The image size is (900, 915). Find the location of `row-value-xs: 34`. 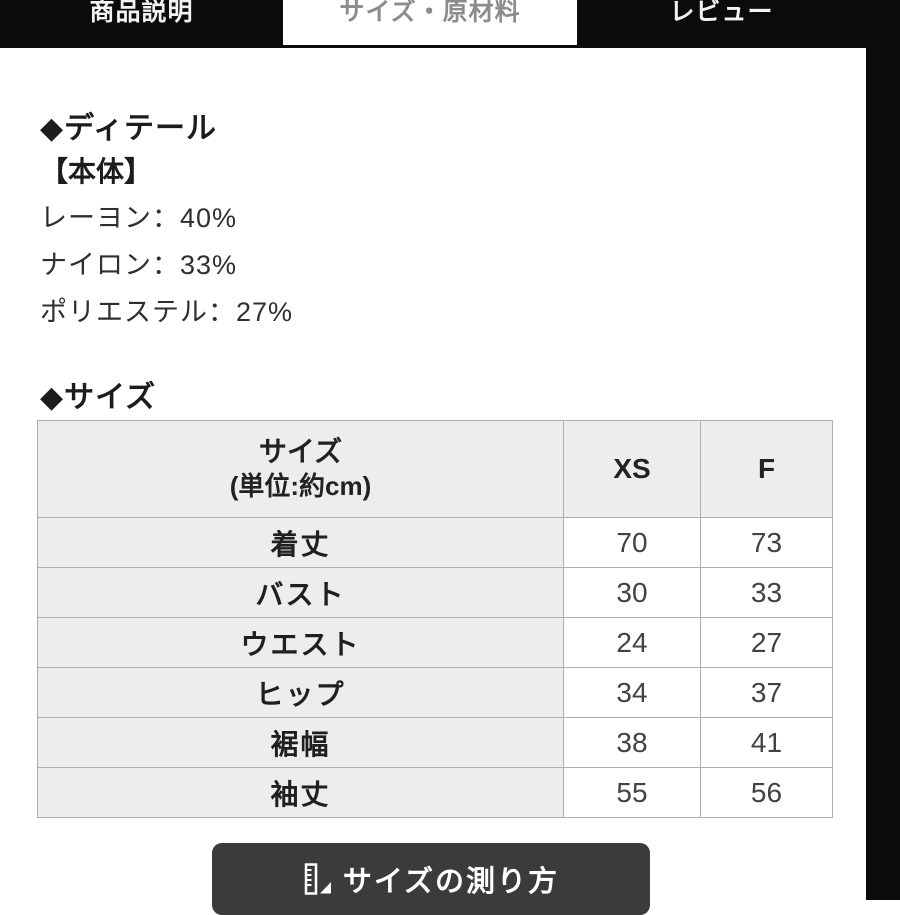

row-value-xs: 34 is located at coordinates (632, 692).